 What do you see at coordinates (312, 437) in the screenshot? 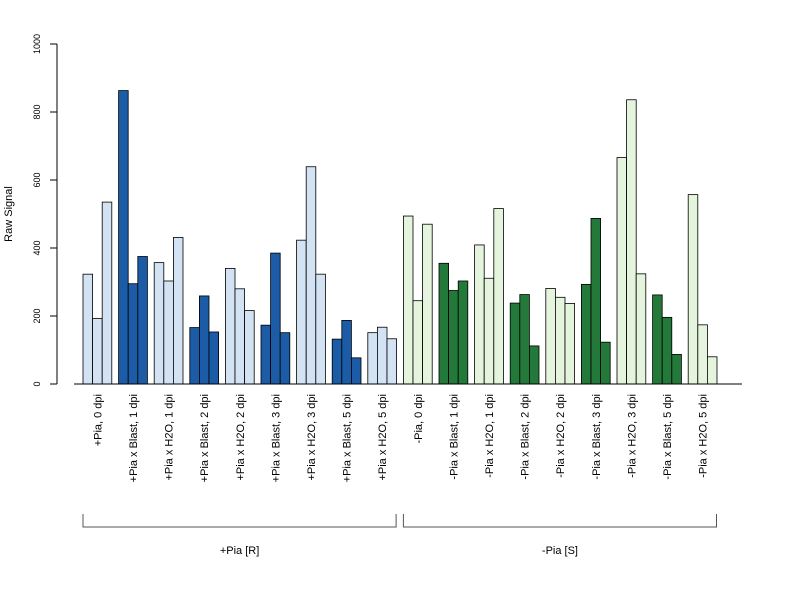
I see `x-tick-label: +Pia x H2O, 3 dpi` at bounding box center [312, 437].